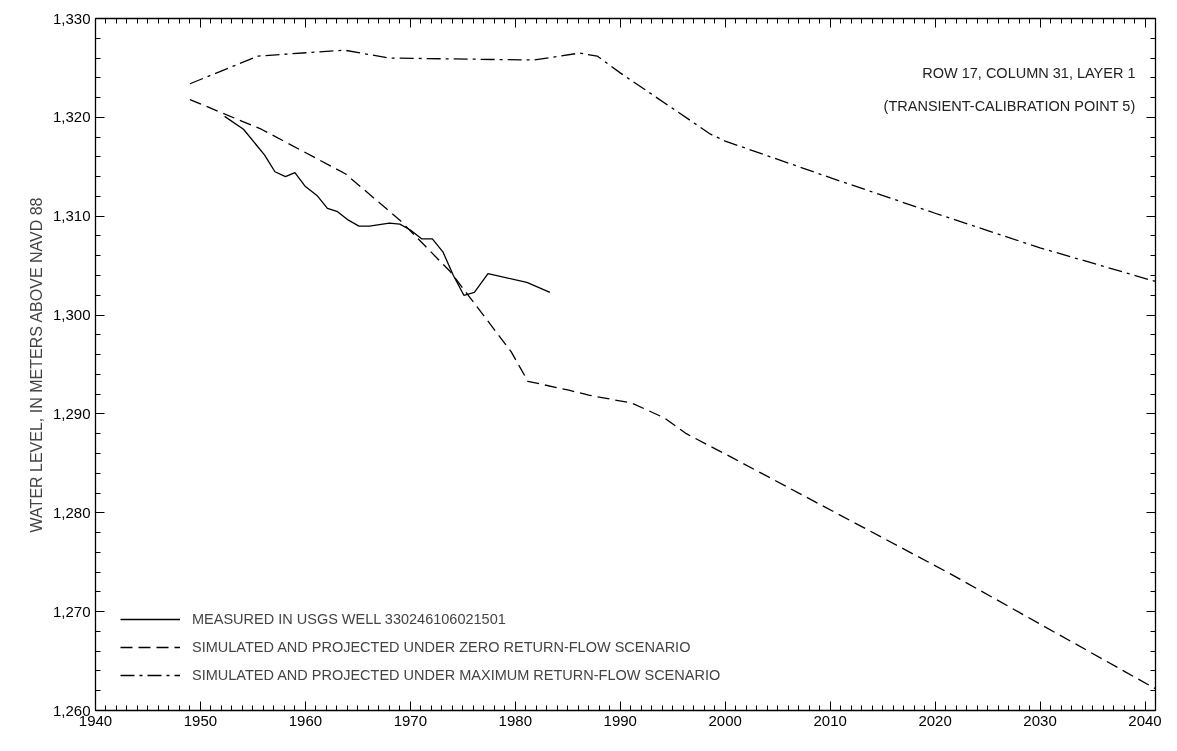 The height and width of the screenshot is (751, 1177). What do you see at coordinates (620, 720) in the screenshot?
I see `x-tick-label: 1990` at bounding box center [620, 720].